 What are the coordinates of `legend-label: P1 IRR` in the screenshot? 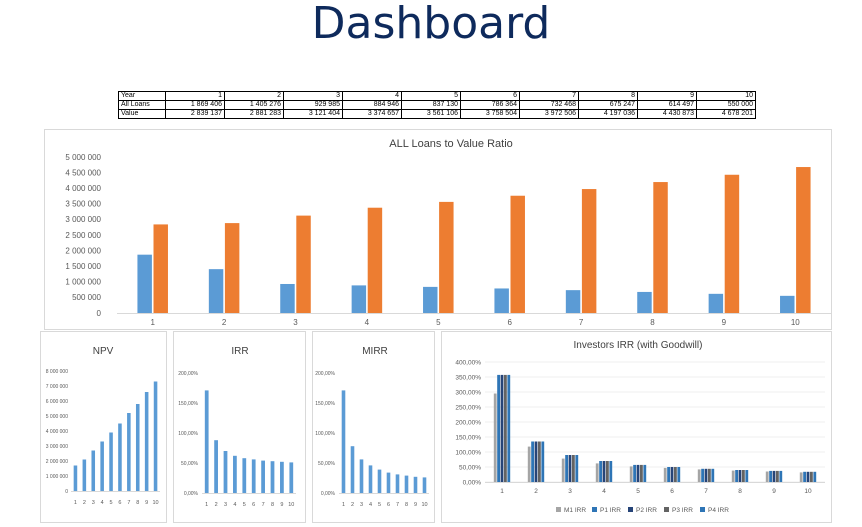 It's located at (610, 510).